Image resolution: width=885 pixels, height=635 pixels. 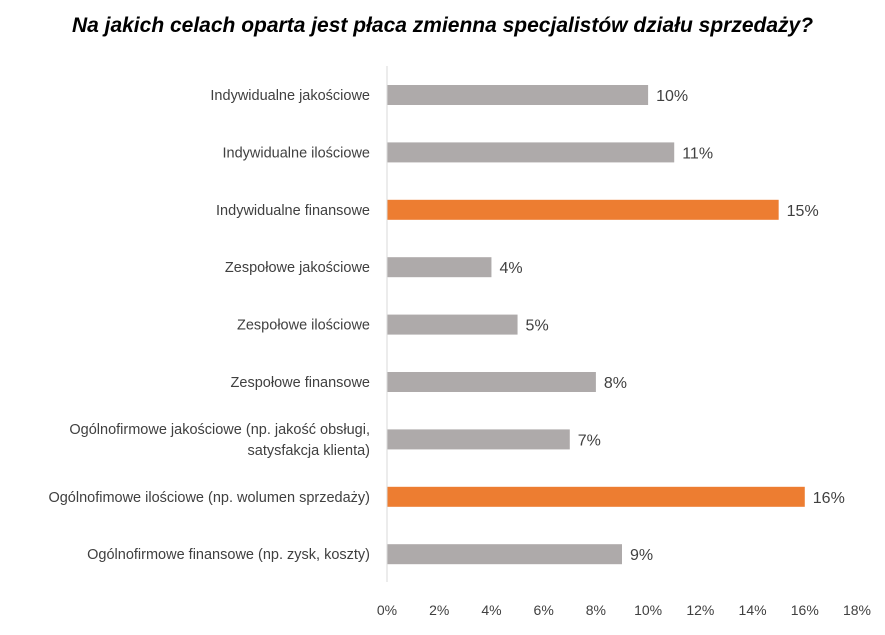 What do you see at coordinates (624, 610) in the screenshot?
I see `x-axis-ticks: 0% 2% 4% 6% 8% 10% 12% 14% 16% 18%` at bounding box center [624, 610].